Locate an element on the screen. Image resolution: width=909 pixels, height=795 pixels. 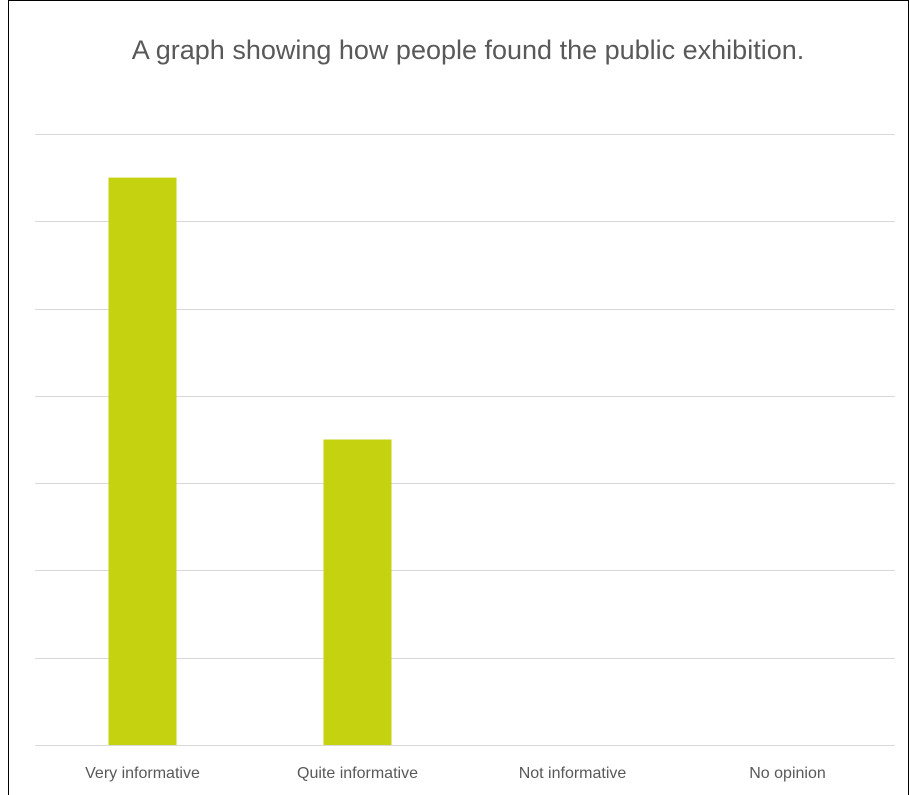
bar-very-informative is located at coordinates (142, 461).